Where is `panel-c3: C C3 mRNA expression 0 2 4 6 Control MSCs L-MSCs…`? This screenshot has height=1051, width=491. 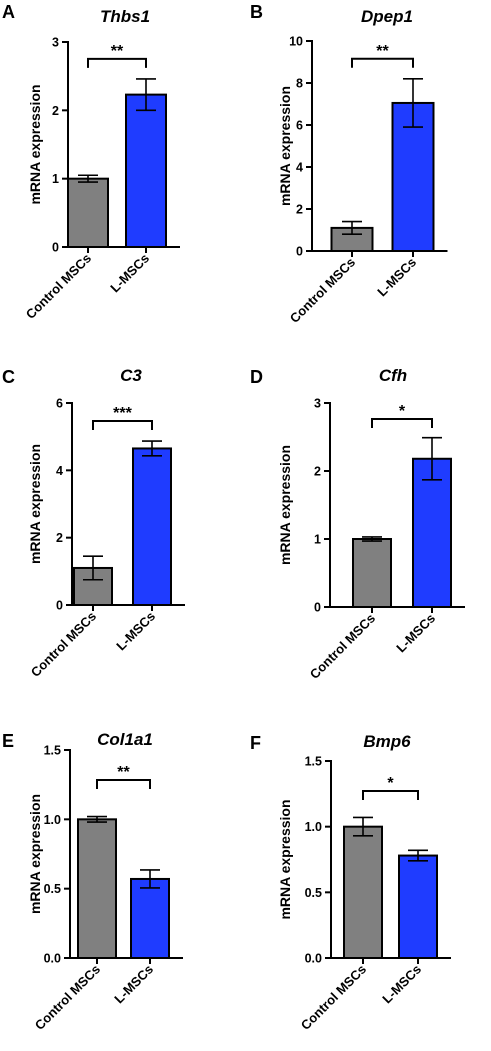 panel-c3: C C3 mRNA expression 0 2 4 6 Control MSCs L-MSCs… is located at coordinates (93, 523).